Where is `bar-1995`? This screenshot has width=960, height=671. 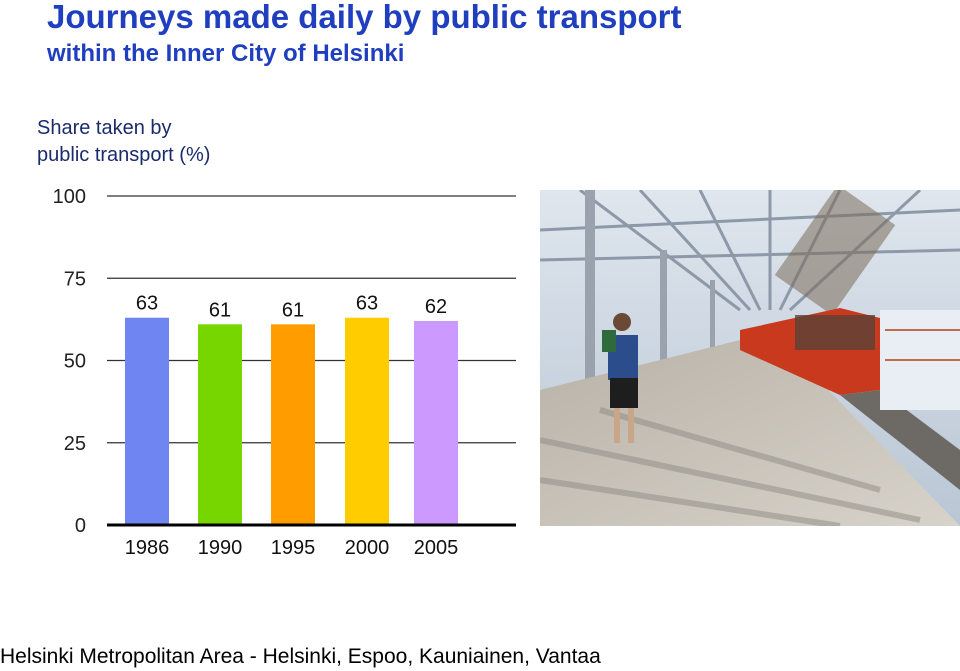
bar-1995 is located at coordinates (293, 424).